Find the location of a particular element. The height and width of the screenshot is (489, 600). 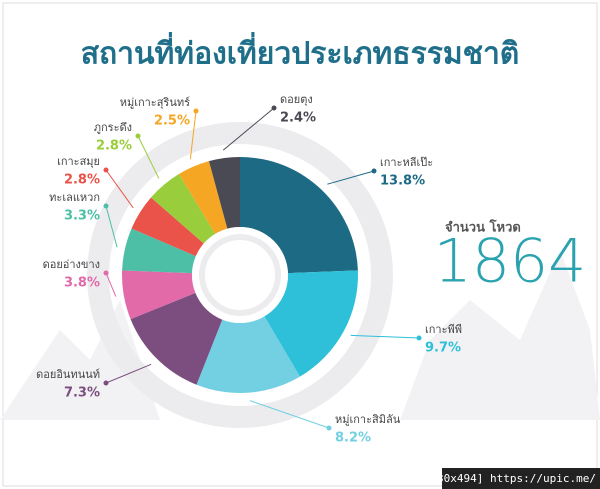

value-label: 2.5% is located at coordinates (172, 121).